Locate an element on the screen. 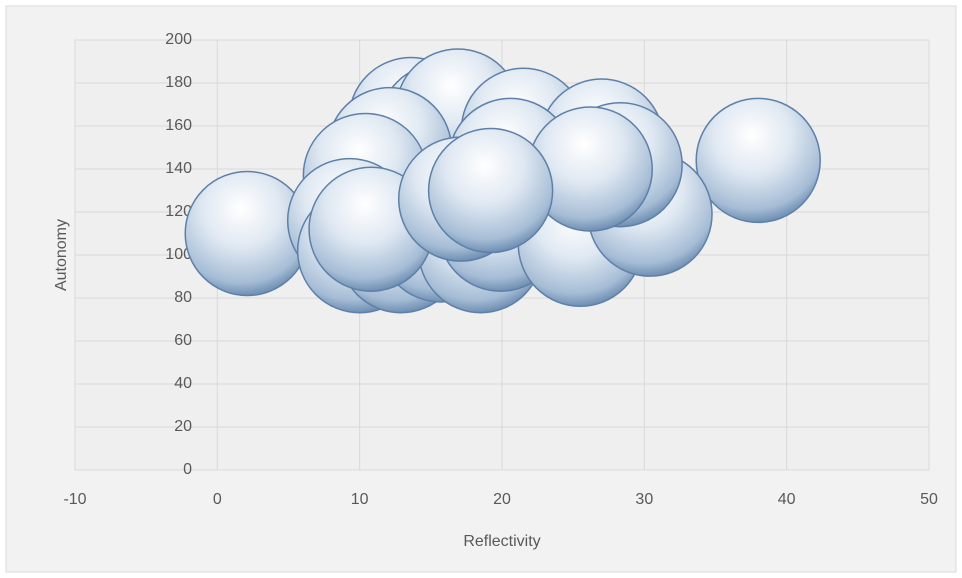  y-tick-label: 60 is located at coordinates (183, 340).